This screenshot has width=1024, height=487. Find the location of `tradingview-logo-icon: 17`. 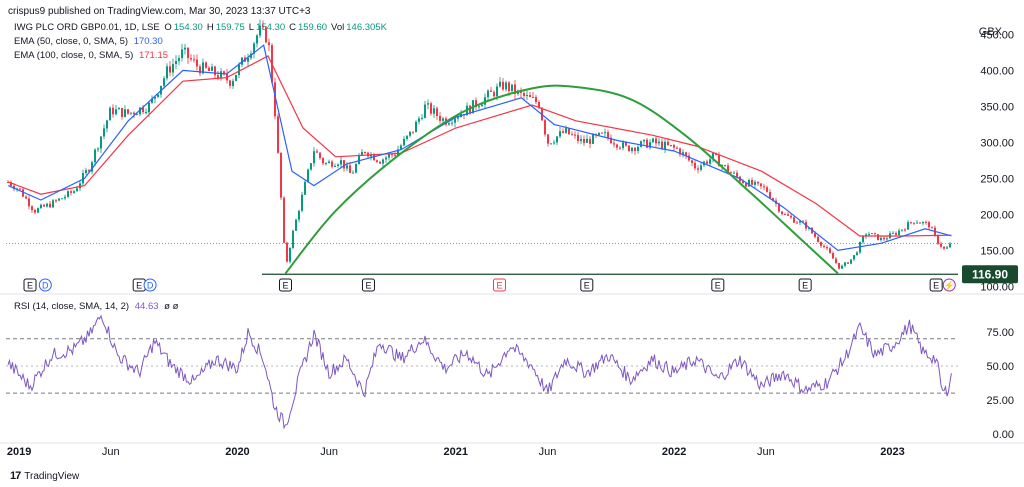

tradingview-logo-icon: 17 is located at coordinates (15, 476).